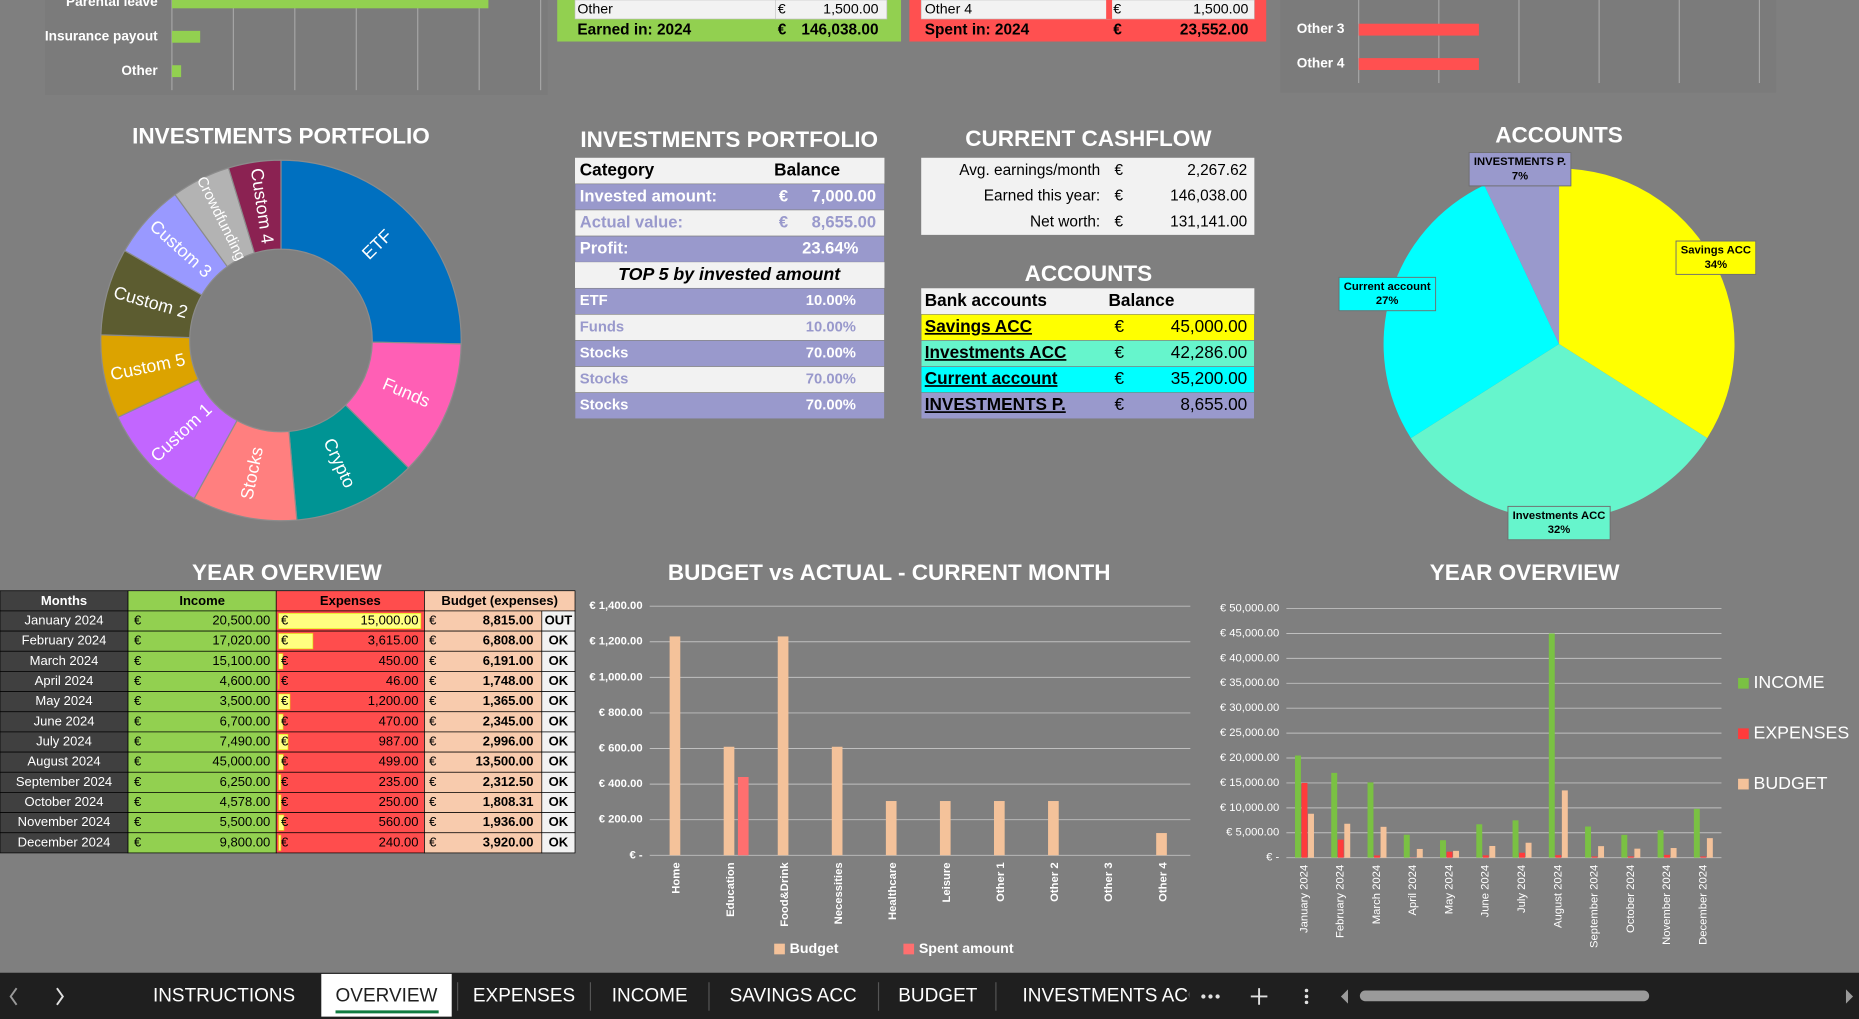  I want to click on table-header, so click(1088, 301).